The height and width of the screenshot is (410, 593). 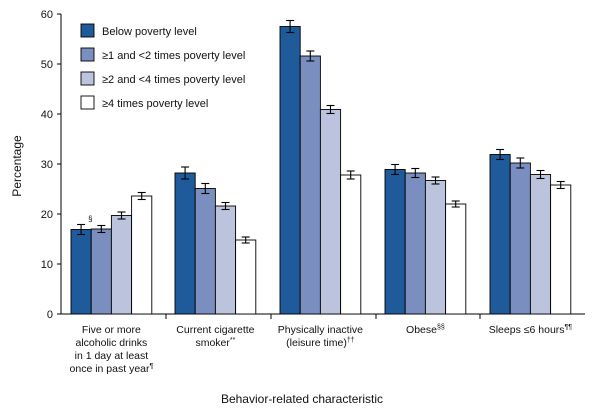 What do you see at coordinates (149, 32) in the screenshot?
I see `legend-label: Below poverty level` at bounding box center [149, 32].